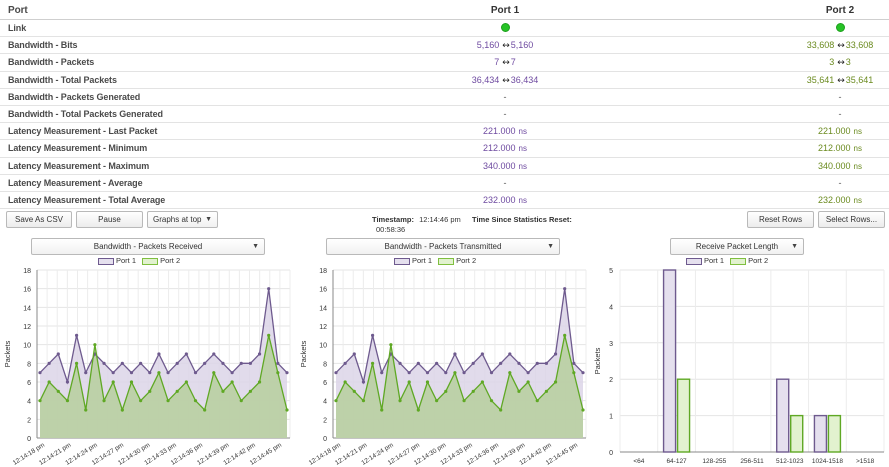 The width and height of the screenshot is (889, 467). I want to click on port1-value: 221.000 ns, so click(505, 131).